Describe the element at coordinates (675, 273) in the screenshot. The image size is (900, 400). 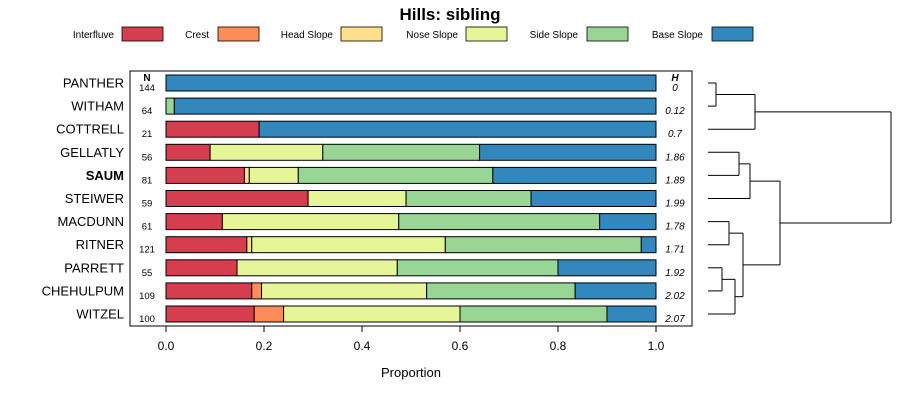
I see `h-value: 1.92` at that location.